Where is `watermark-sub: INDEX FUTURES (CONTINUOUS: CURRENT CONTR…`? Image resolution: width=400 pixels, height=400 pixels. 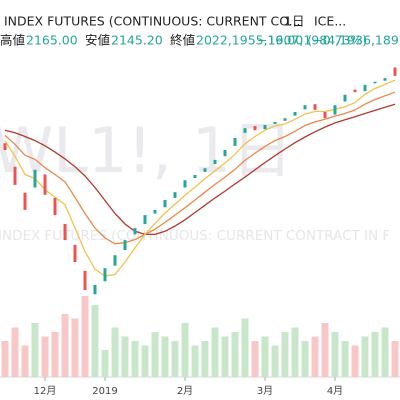 watermark-sub: INDEX FUTURES (CONTINUOUS: CURRENT CONTR… is located at coordinates (195, 236).